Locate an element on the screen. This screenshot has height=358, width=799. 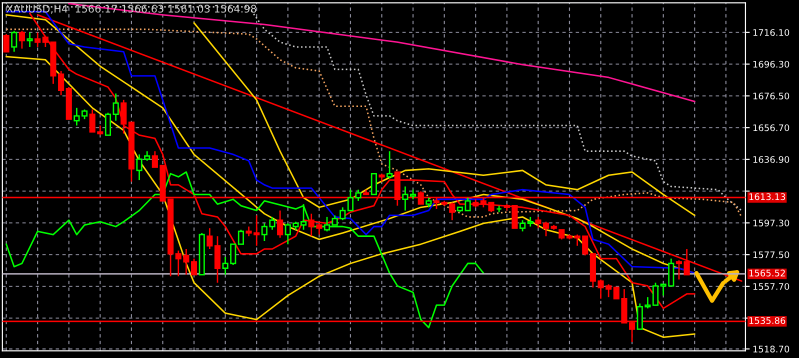
ref-line-label: 1613.13 is located at coordinates (767, 196).